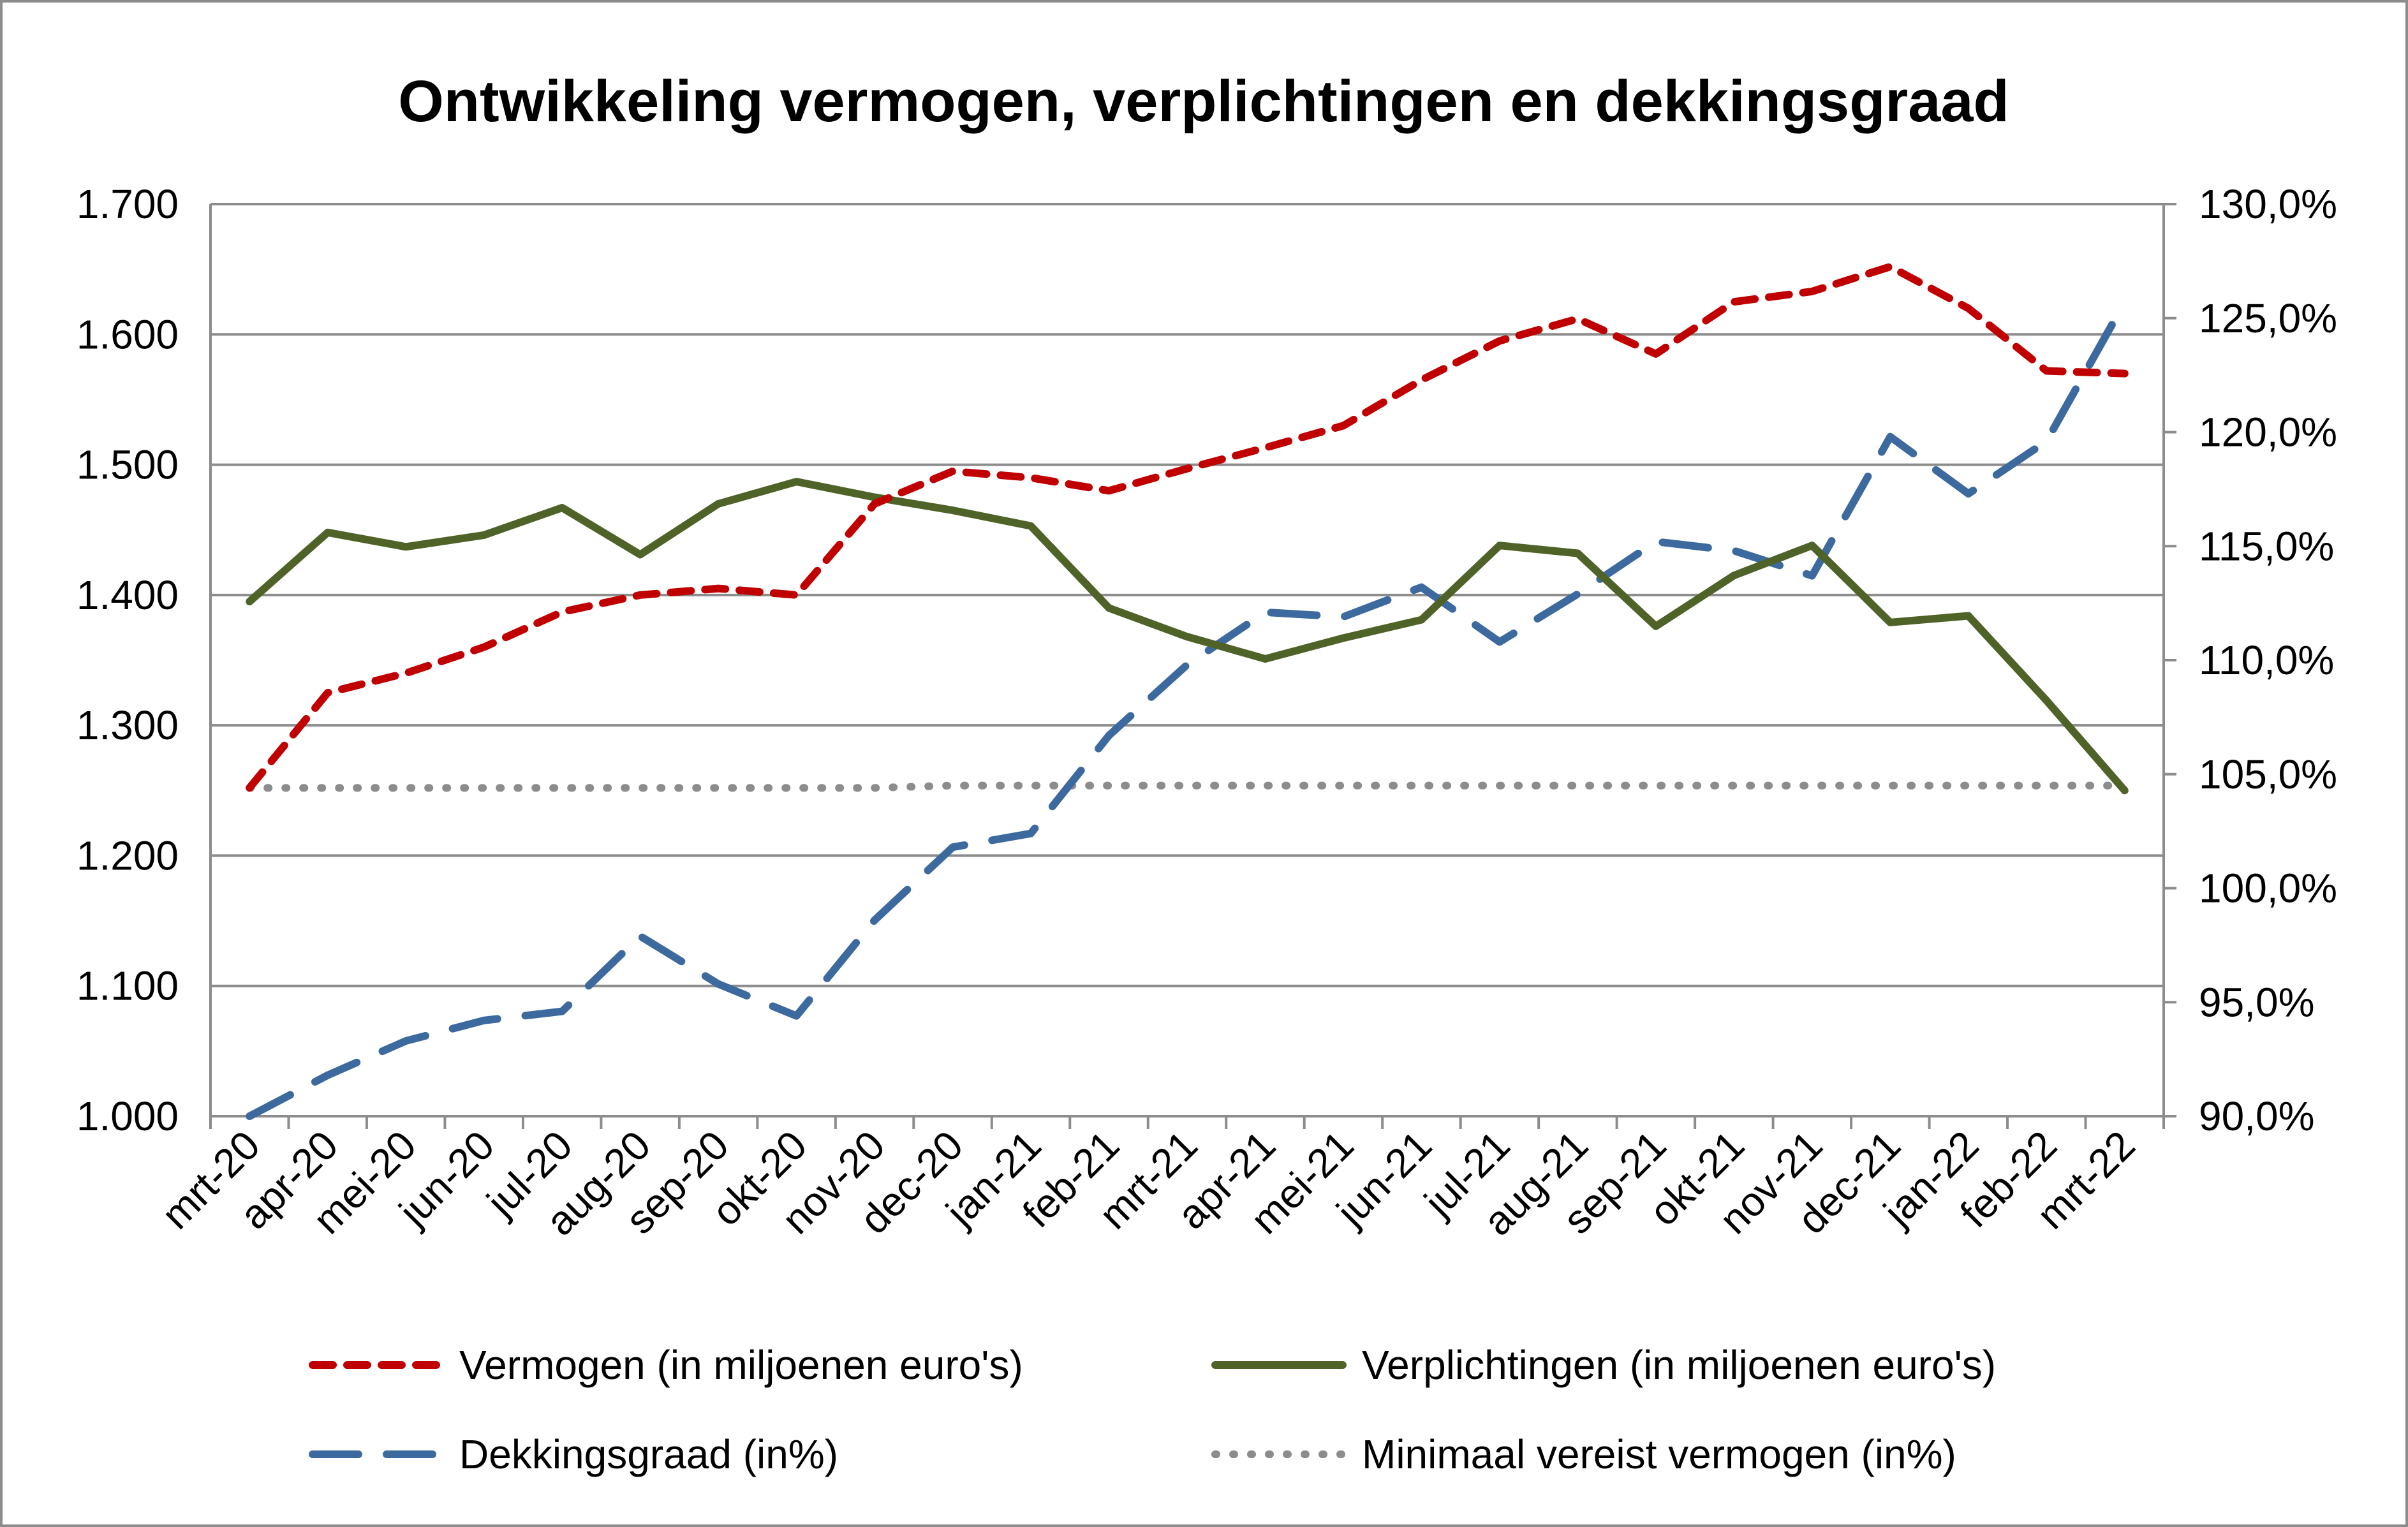 The image size is (2408, 1527). What do you see at coordinates (2268, 432) in the screenshot?
I see `y-right-tick-label: 120,0%` at bounding box center [2268, 432].